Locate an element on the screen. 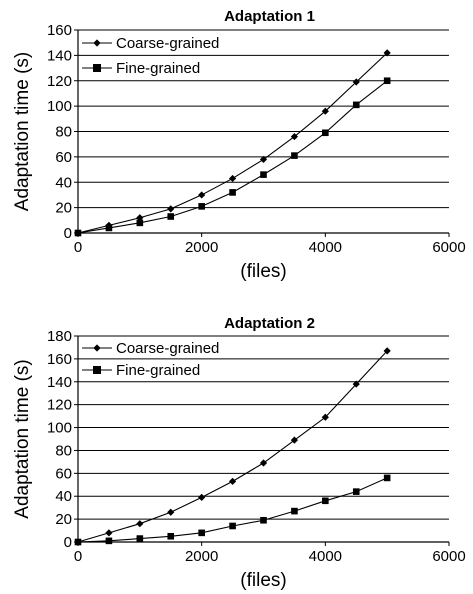 The height and width of the screenshot is (594, 473). chart-title: Adaptation 2 is located at coordinates (269, 323).